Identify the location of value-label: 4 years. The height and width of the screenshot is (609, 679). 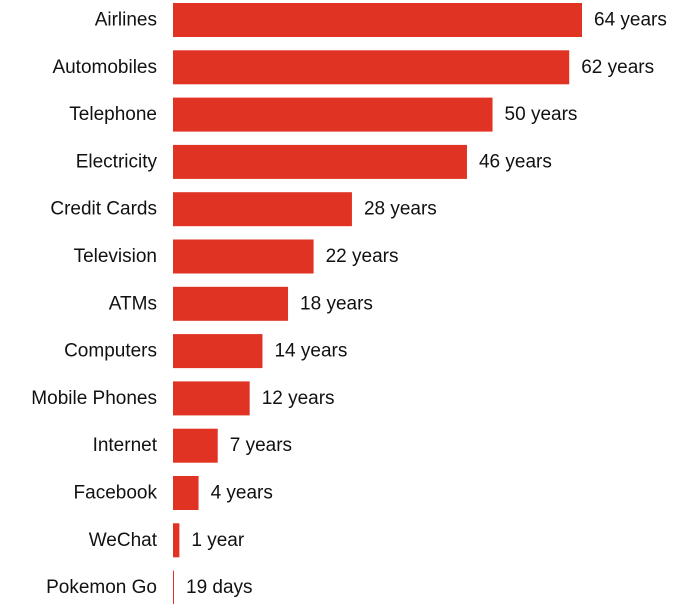
(242, 493).